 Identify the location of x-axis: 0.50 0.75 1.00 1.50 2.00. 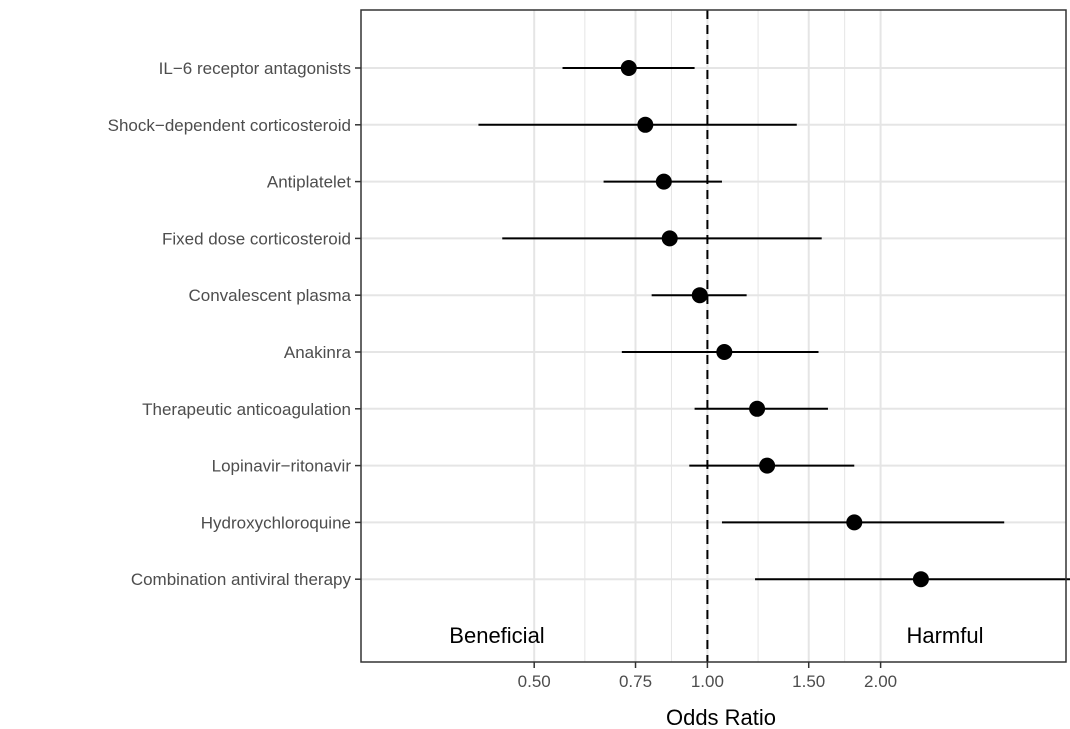
(707, 676).